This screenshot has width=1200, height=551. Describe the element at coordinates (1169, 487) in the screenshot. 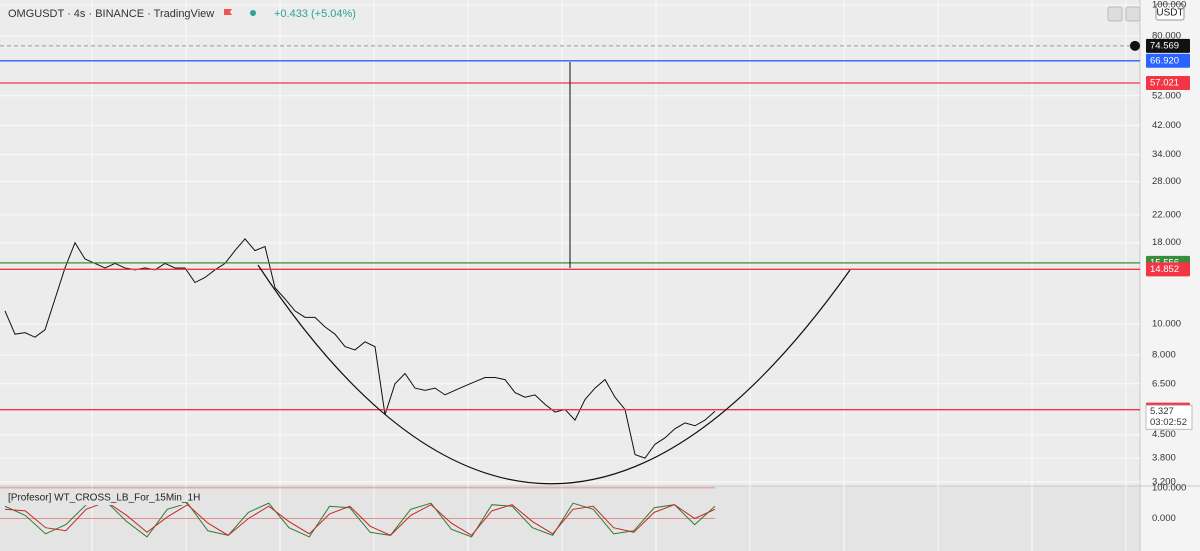

I see `indicator-tick-label: 100.000` at that location.